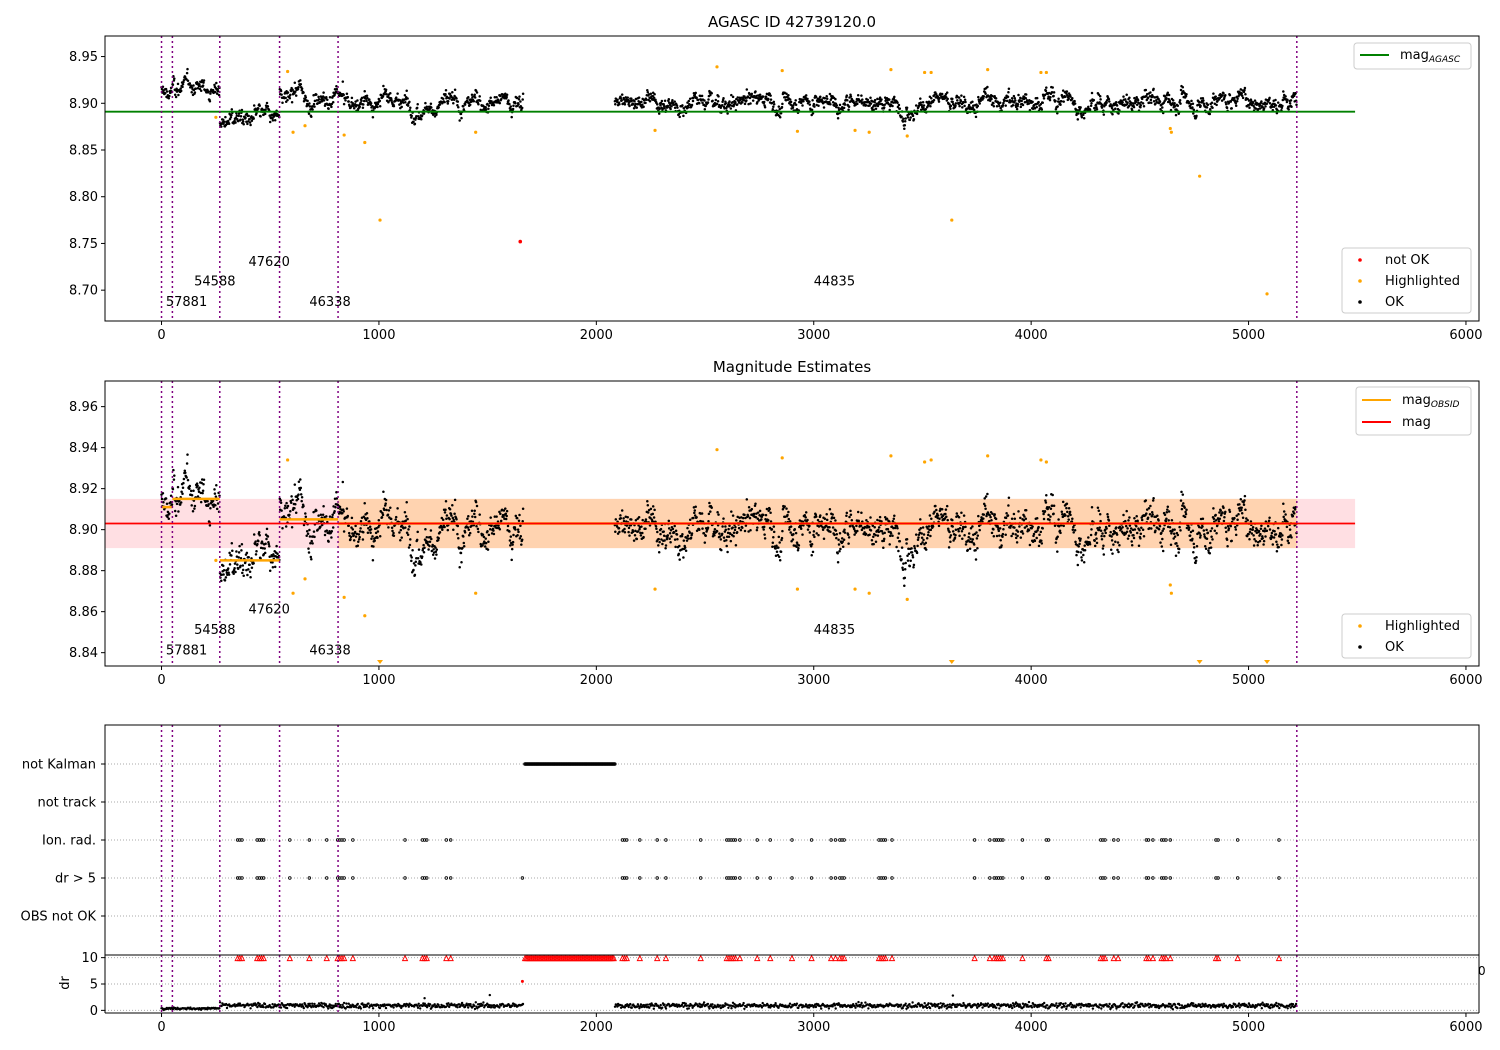 The image size is (1500, 1050). What do you see at coordinates (161, 335) in the screenshot?
I see `x-tick-label: 0` at bounding box center [161, 335].